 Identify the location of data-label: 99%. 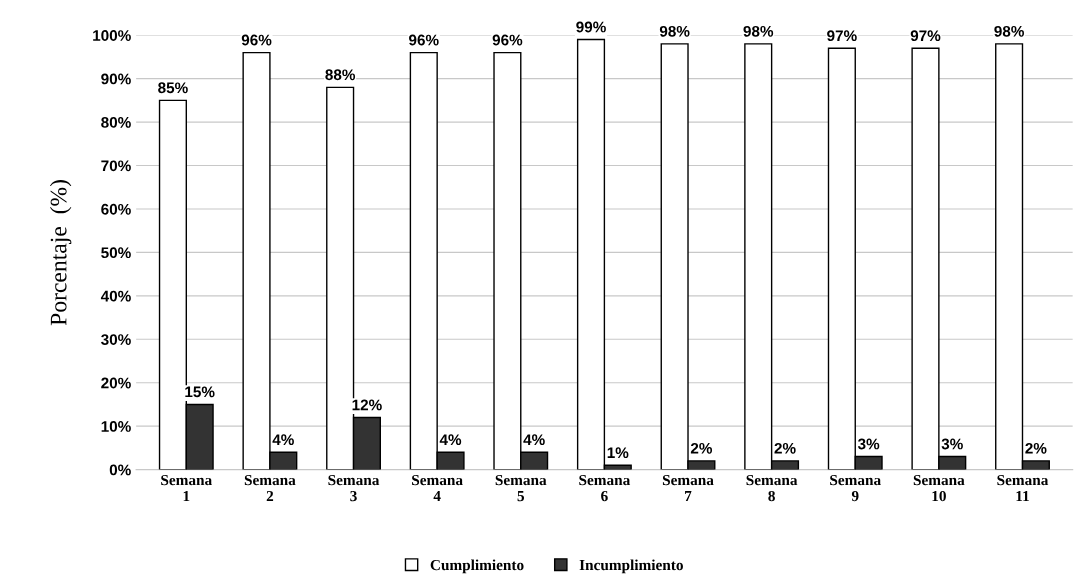
(591, 27).